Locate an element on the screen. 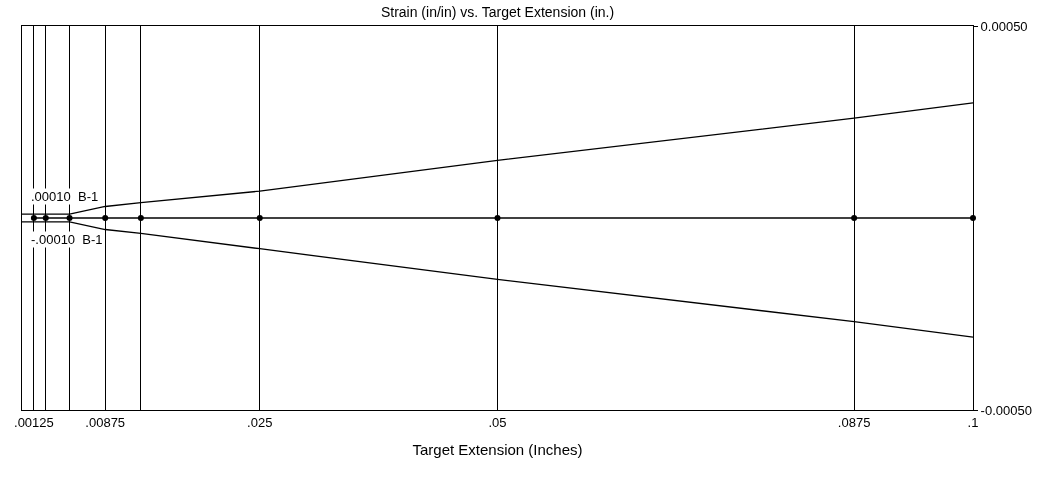 The image size is (1057, 498). x-tick-label: .025 is located at coordinates (260, 422).